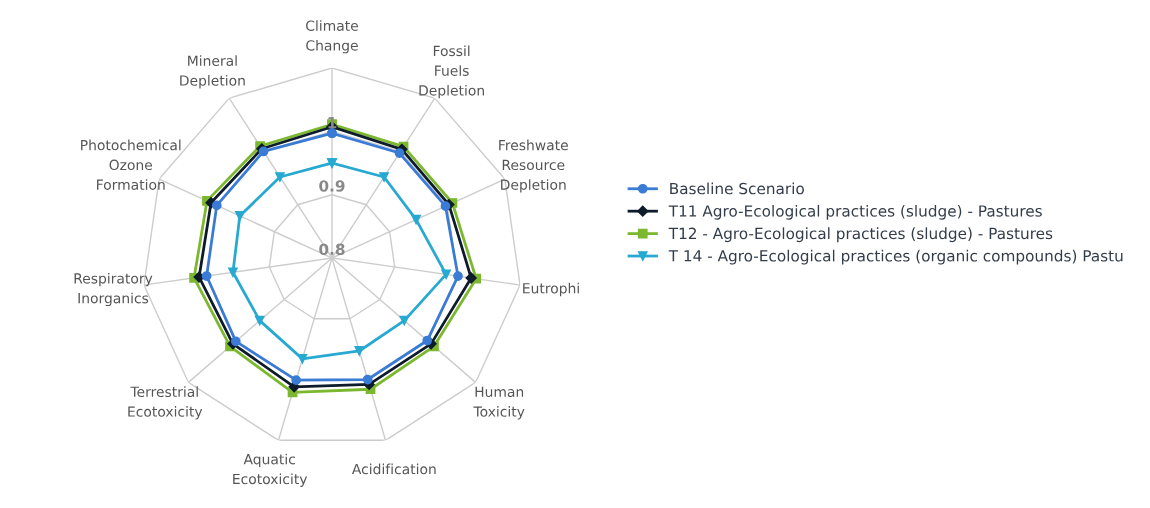  I want to click on spoke-label: Freshwate Resource Depletion, so click(533, 166).